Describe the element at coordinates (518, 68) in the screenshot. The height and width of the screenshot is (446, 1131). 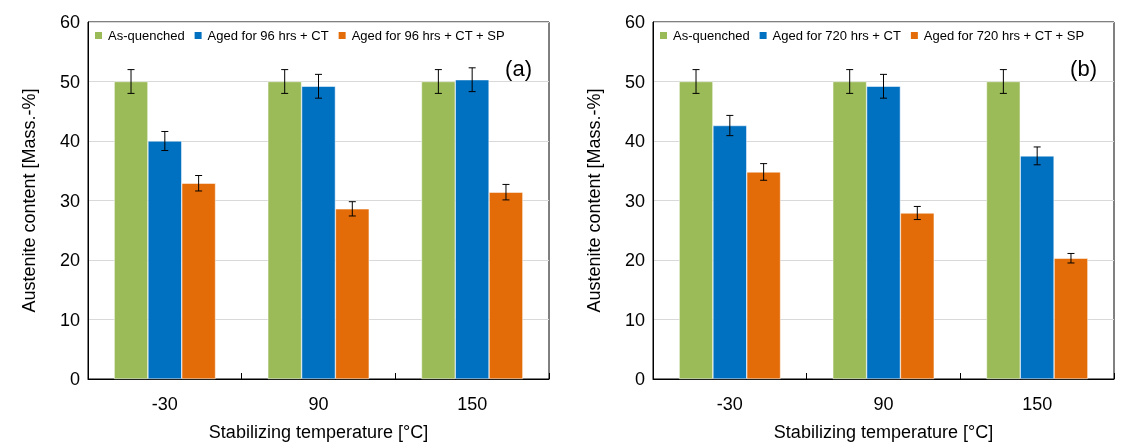
I see `text: (a)` at that location.